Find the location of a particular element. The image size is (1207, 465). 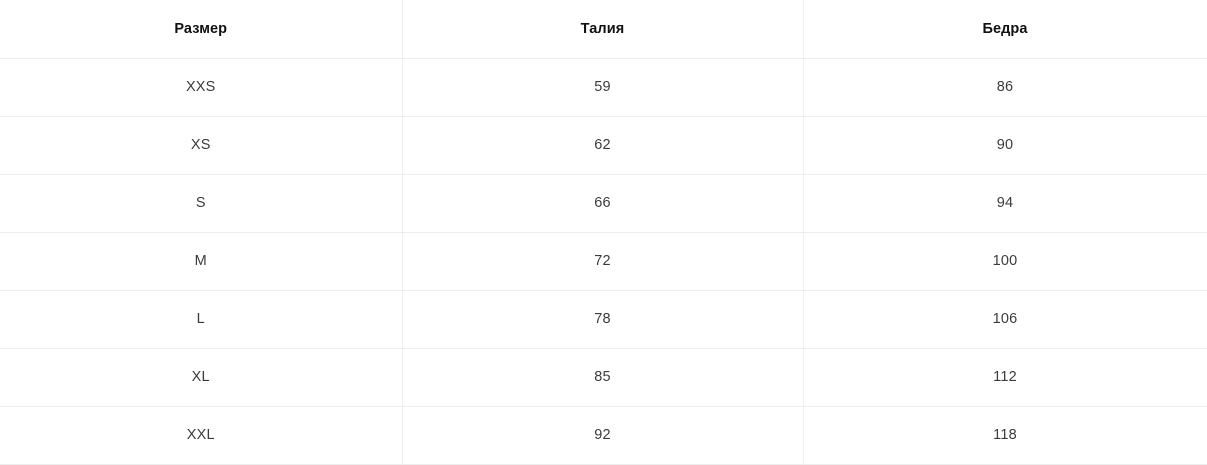

cell-hips: 106 is located at coordinates (1005, 319).